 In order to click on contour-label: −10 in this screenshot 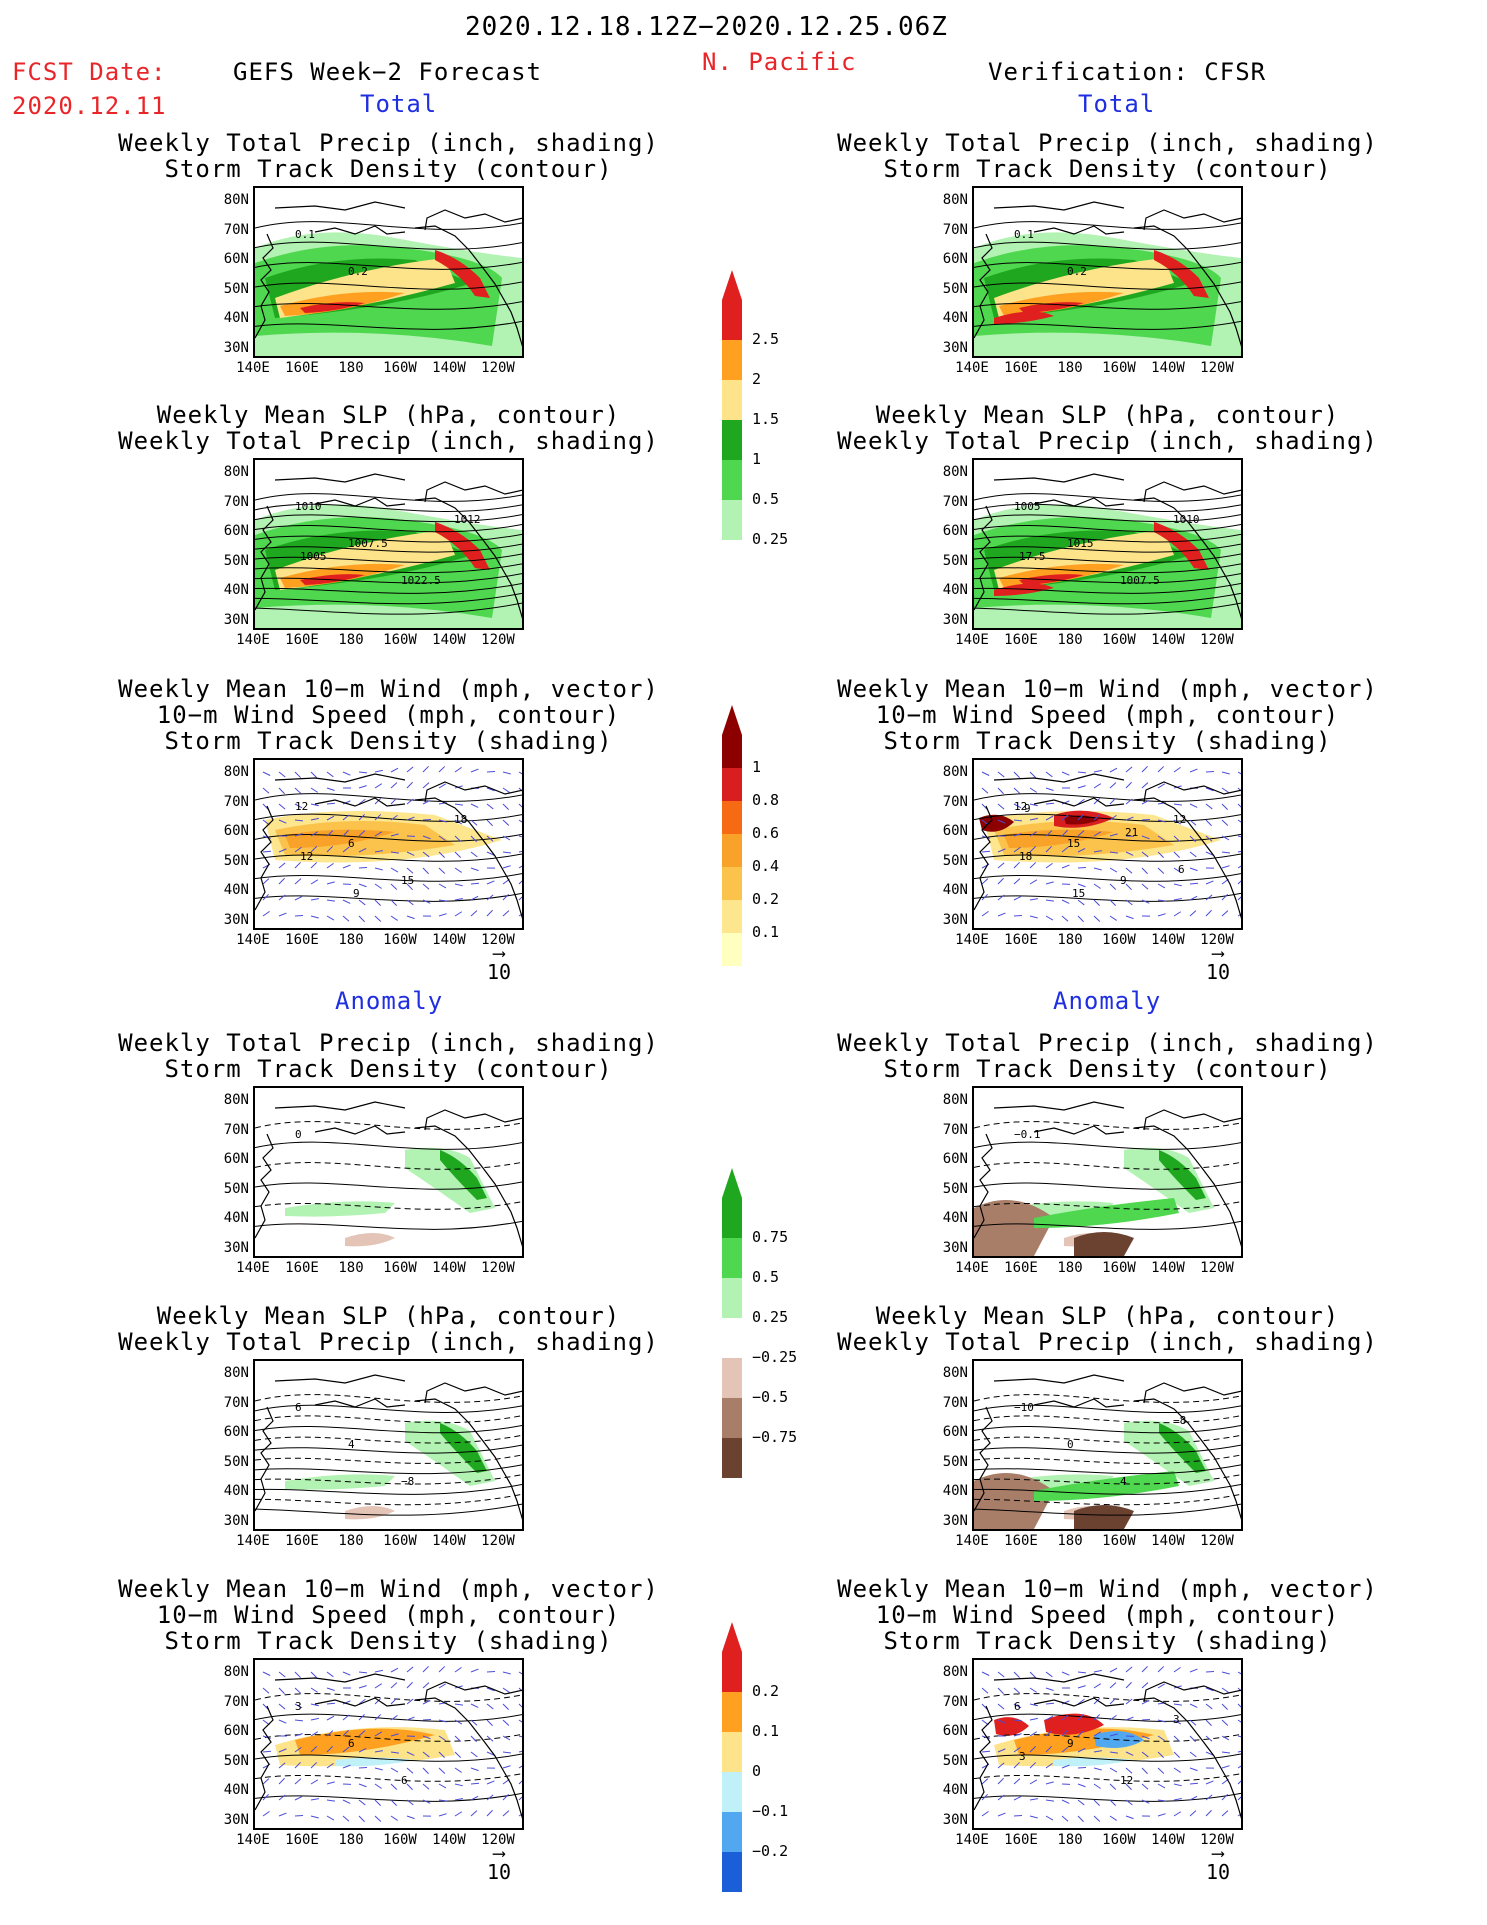, I will do `click(1024, 1407)`.